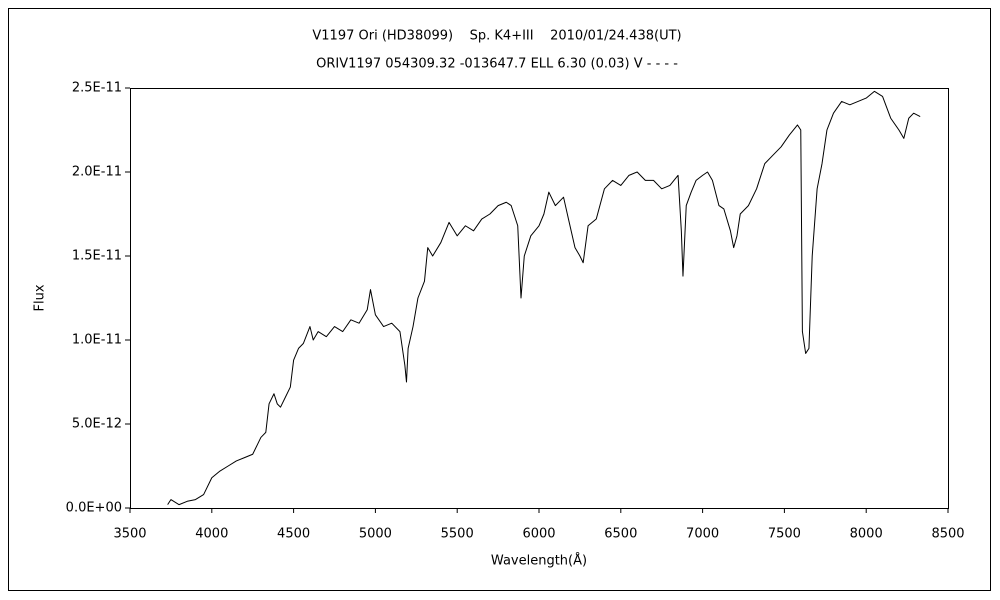  What do you see at coordinates (620, 534) in the screenshot?
I see `x-tick-label: 6500` at bounding box center [620, 534].